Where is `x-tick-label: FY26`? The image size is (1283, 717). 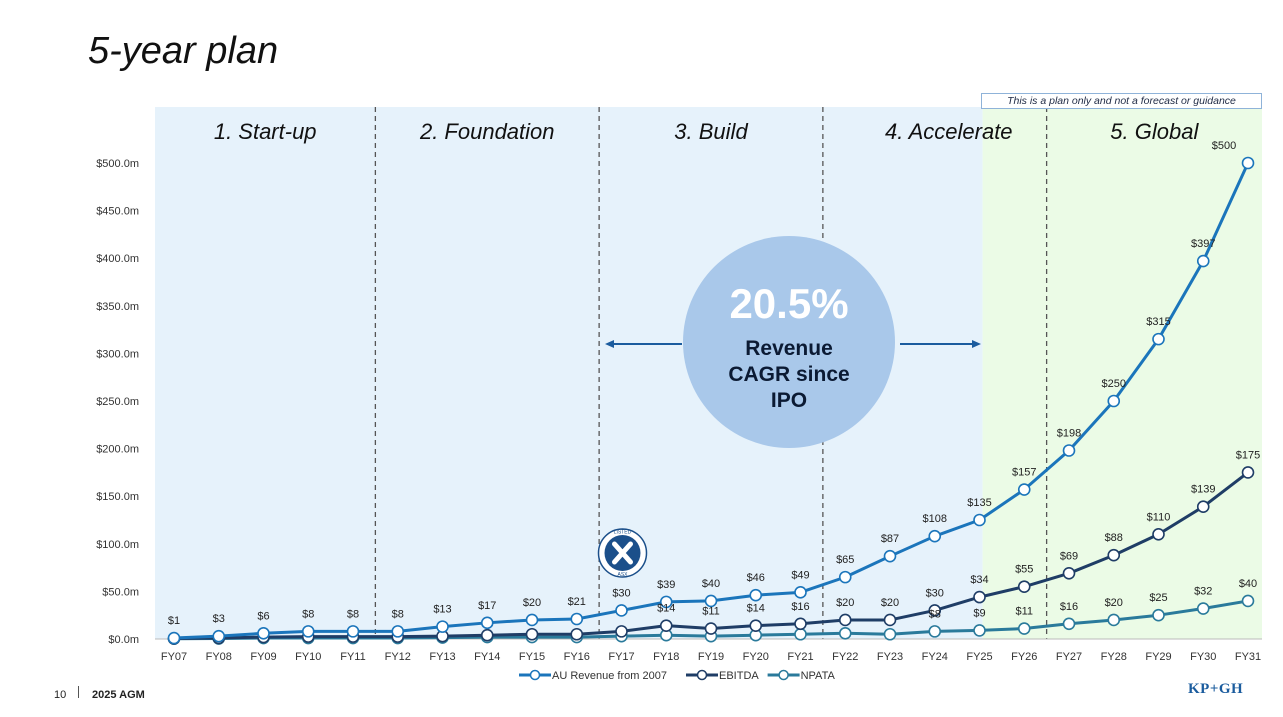 x-tick-label: FY26 is located at coordinates (1024, 657).